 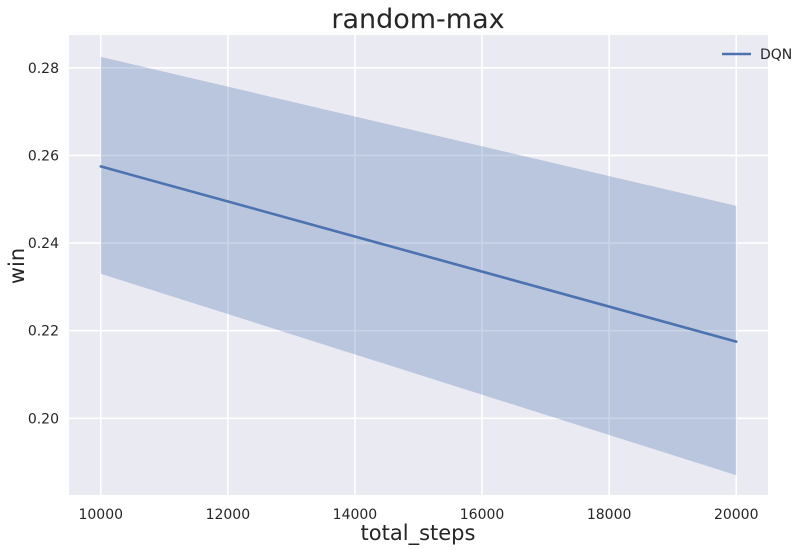 What do you see at coordinates (482, 515) in the screenshot?
I see `x-tick-label: 16000` at bounding box center [482, 515].